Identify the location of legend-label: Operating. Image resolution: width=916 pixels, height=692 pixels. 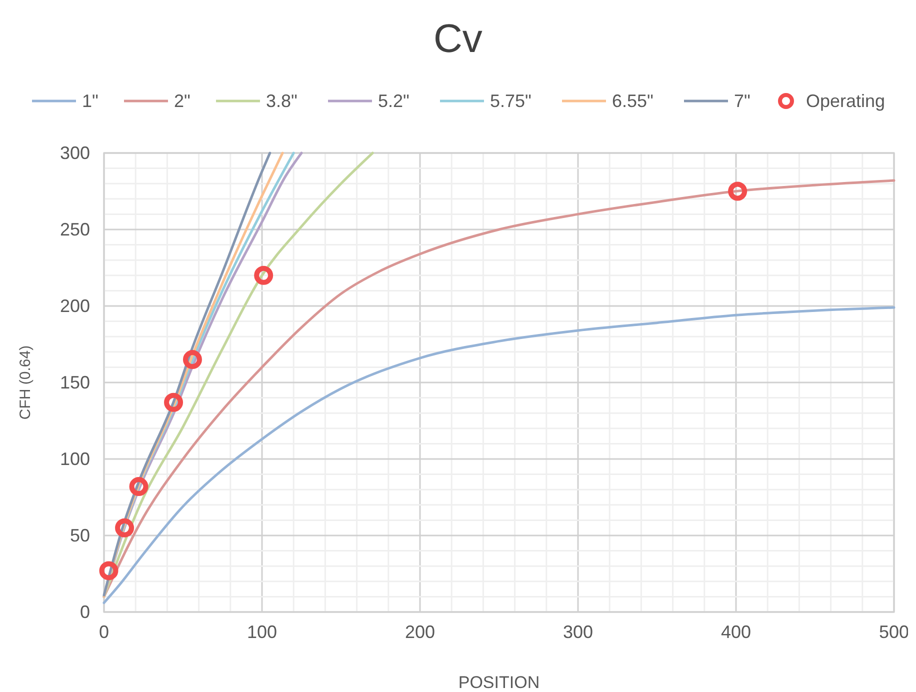
(846, 101).